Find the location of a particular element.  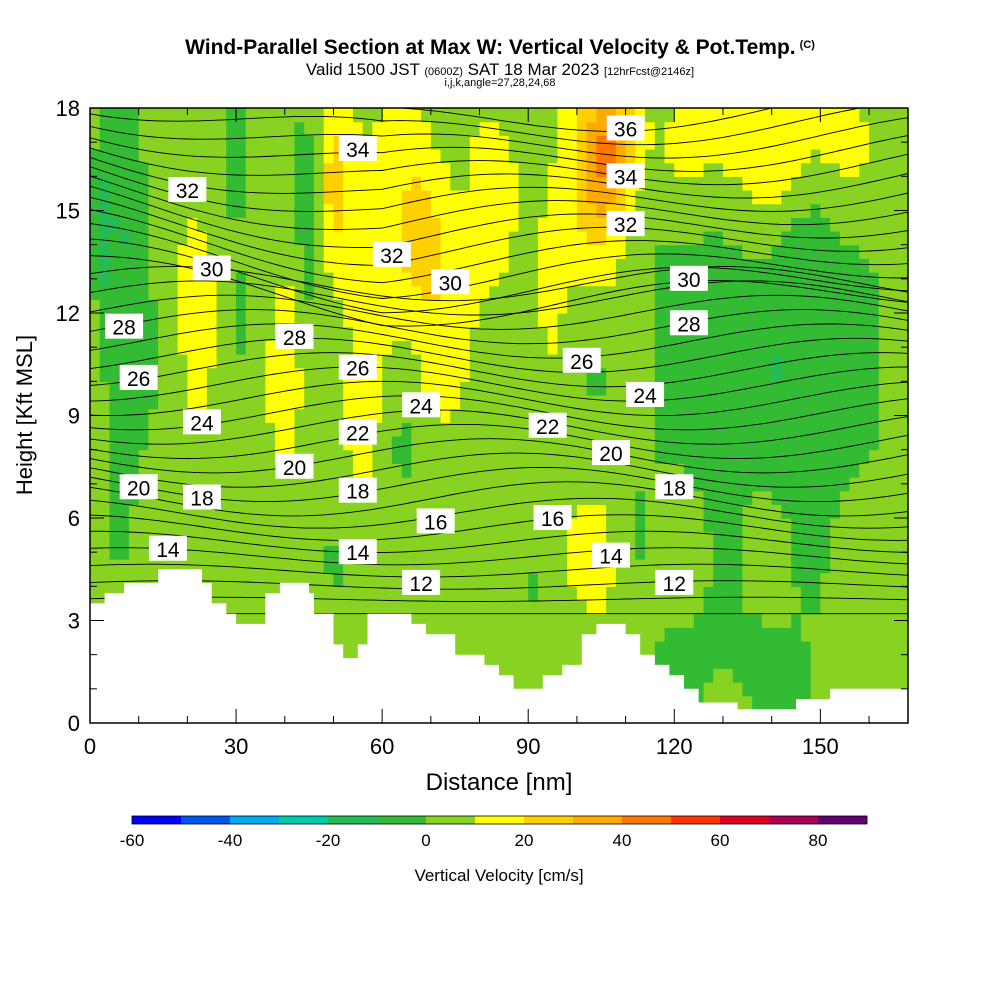

theta-label-text: 24 is located at coordinates (202, 423).